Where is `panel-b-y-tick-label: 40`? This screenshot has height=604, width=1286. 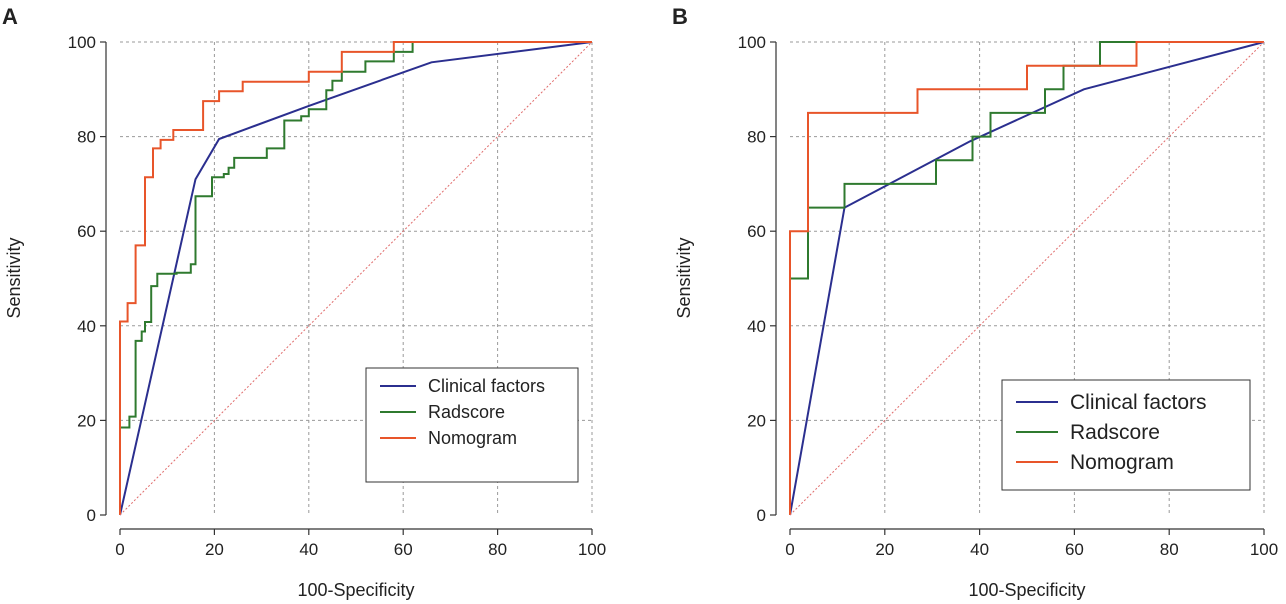
panel-b-y-tick-label: 40 is located at coordinates (756, 326).